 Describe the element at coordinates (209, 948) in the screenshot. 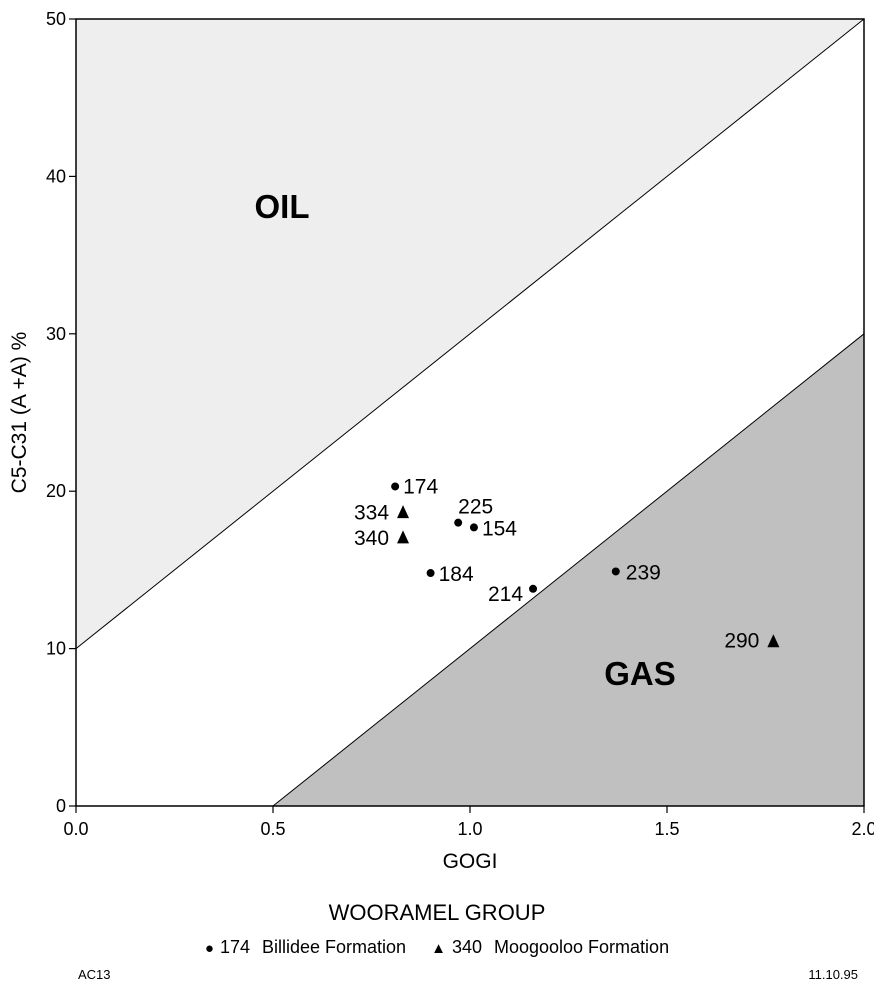

I see `circle-marker-icon: ●` at that location.